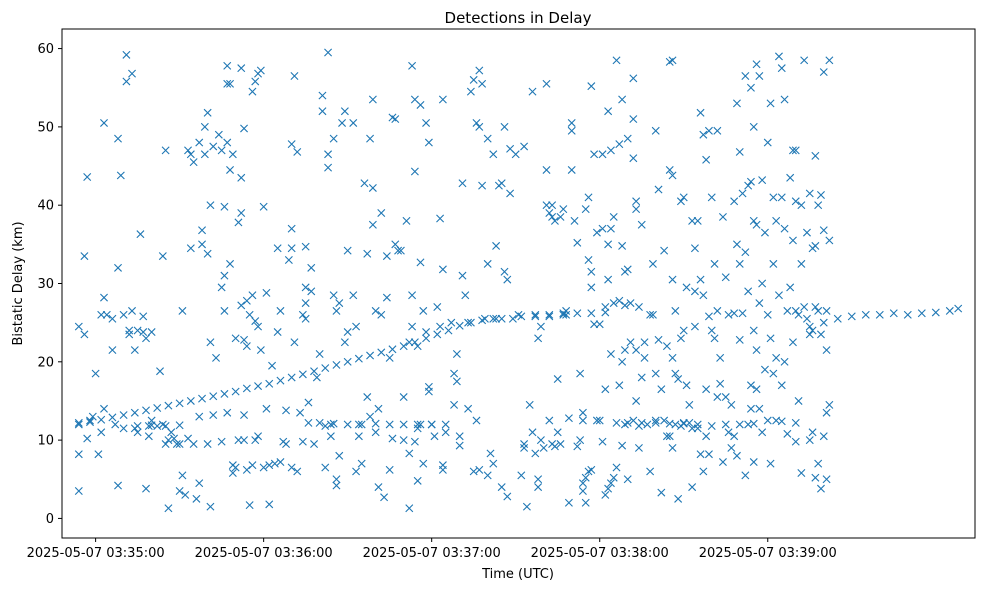  I want to click on y-tick-label: 50, so click(45, 127).